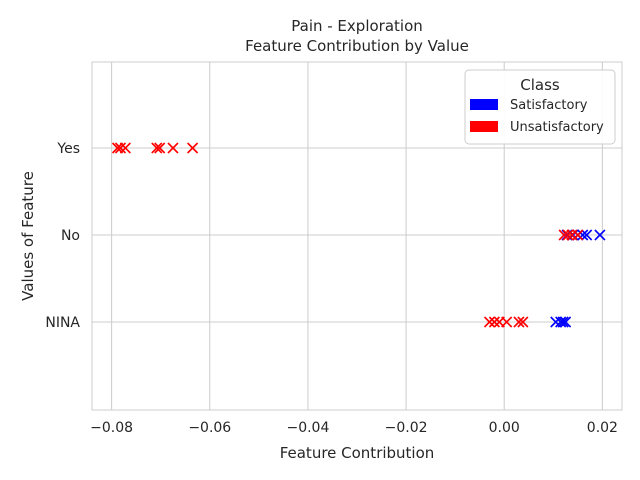 This screenshot has height=480, width=640. What do you see at coordinates (484, 104) in the screenshot?
I see `legend-swatch-satisfactory` at bounding box center [484, 104].